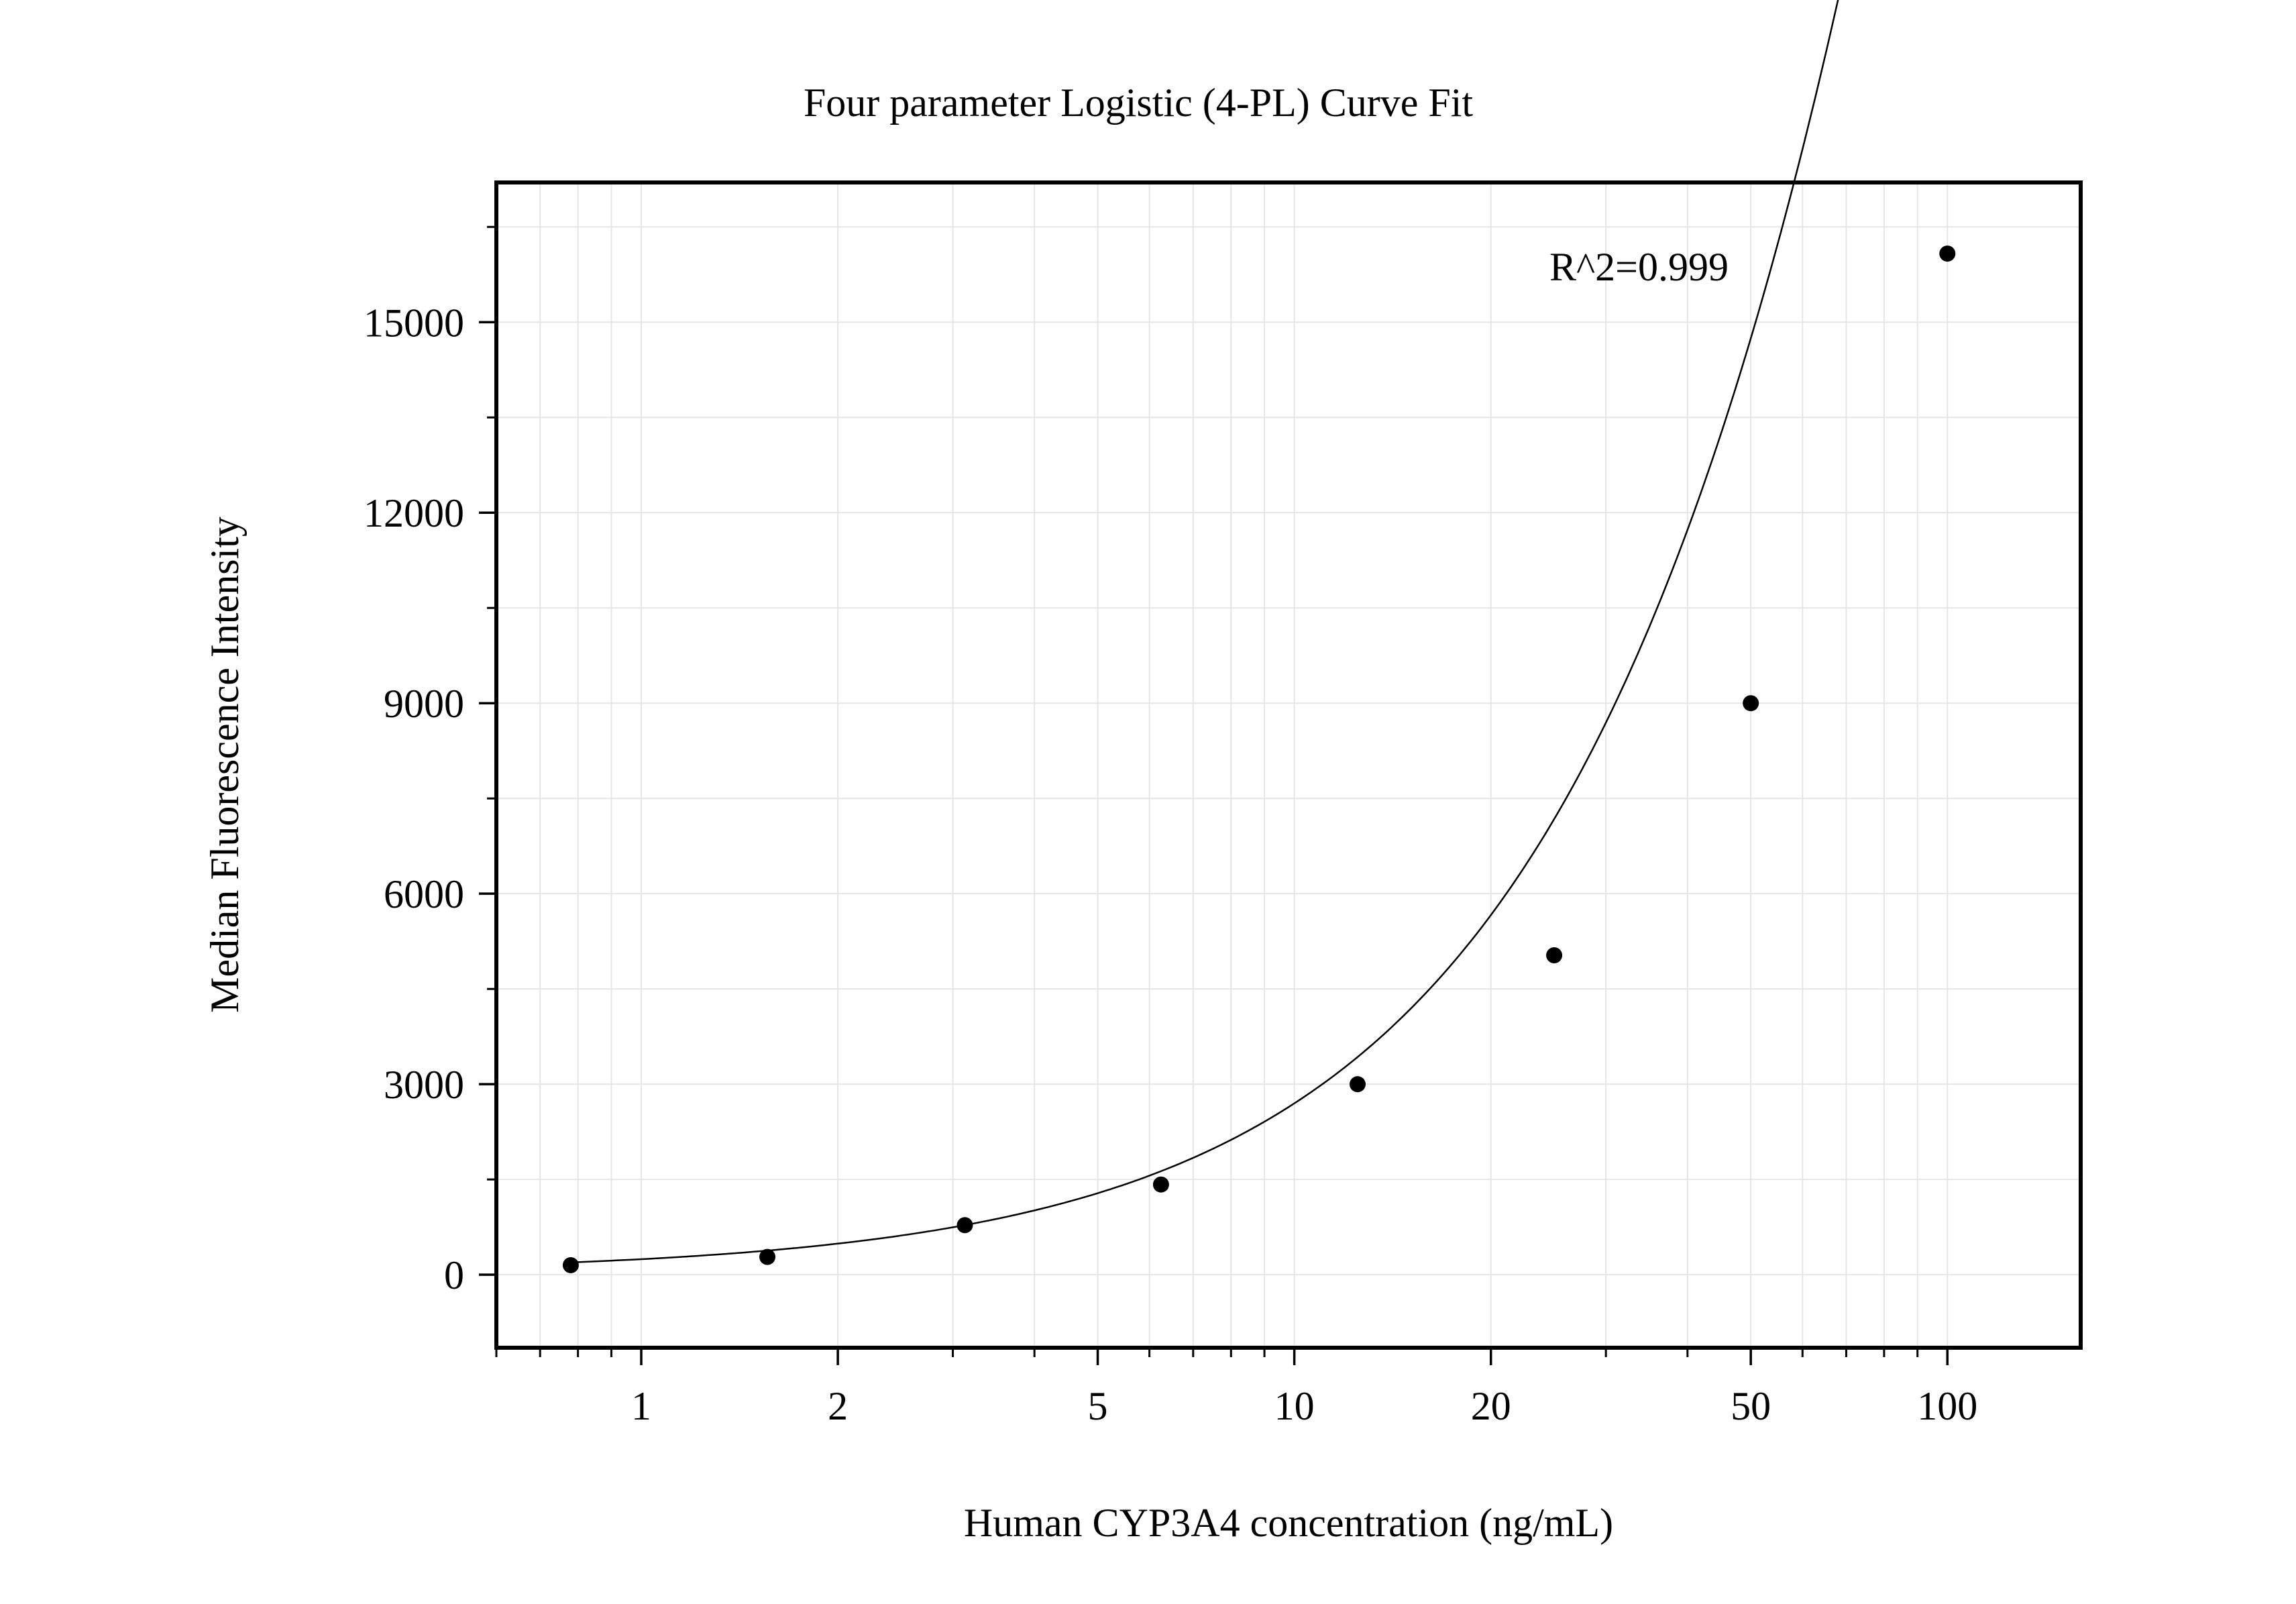 The height and width of the screenshot is (1604, 2296). I want to click on x-tick-label: 10, so click(1294, 1406).